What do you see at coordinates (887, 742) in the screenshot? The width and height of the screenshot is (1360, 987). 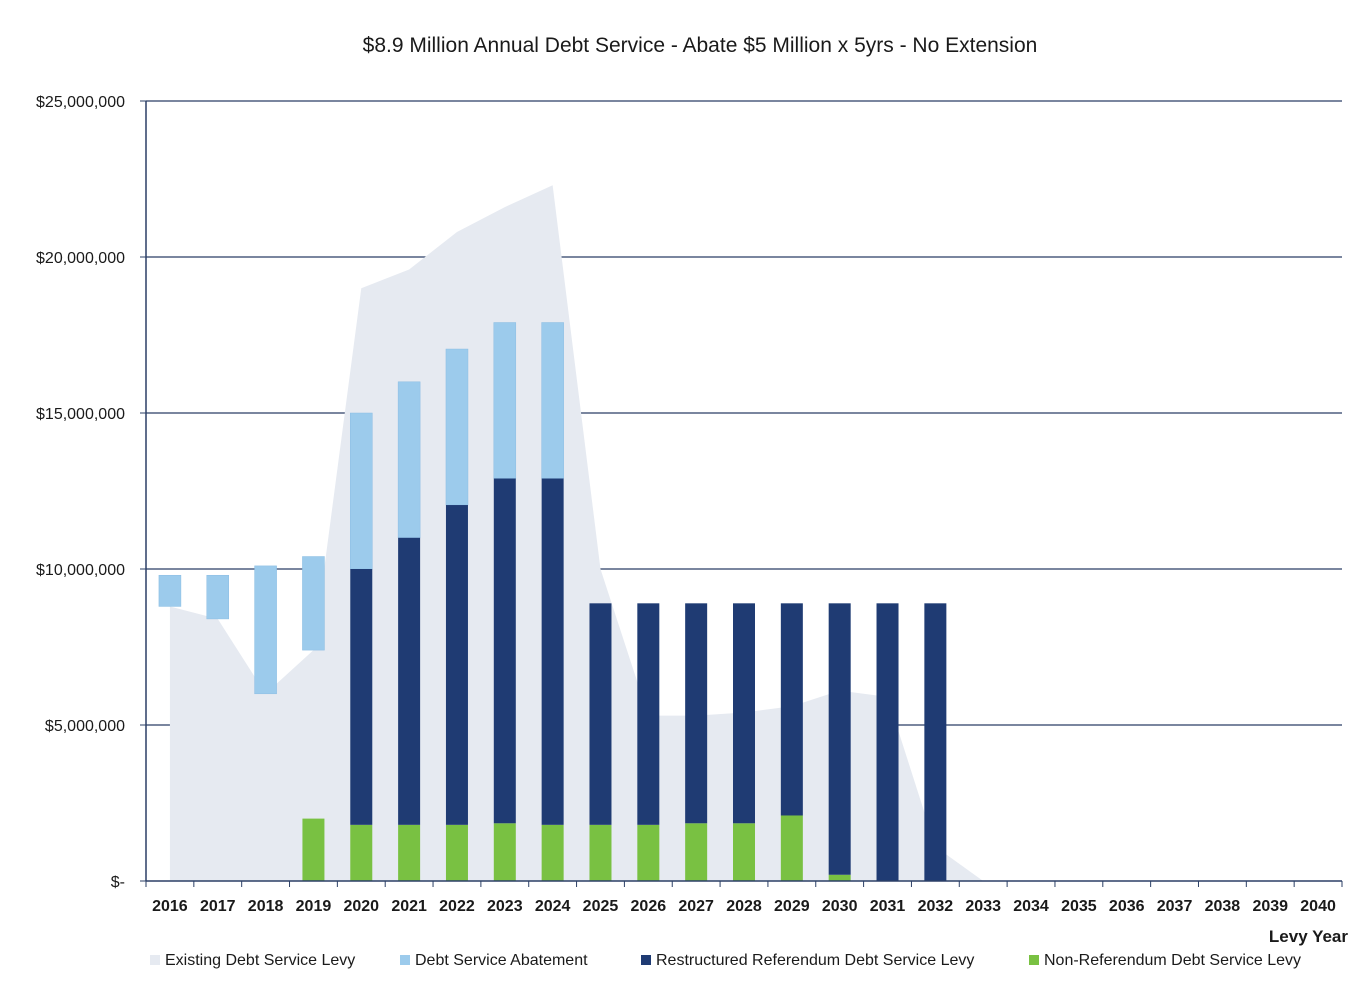 I see `bar-restructured-referendum-2031` at bounding box center [887, 742].